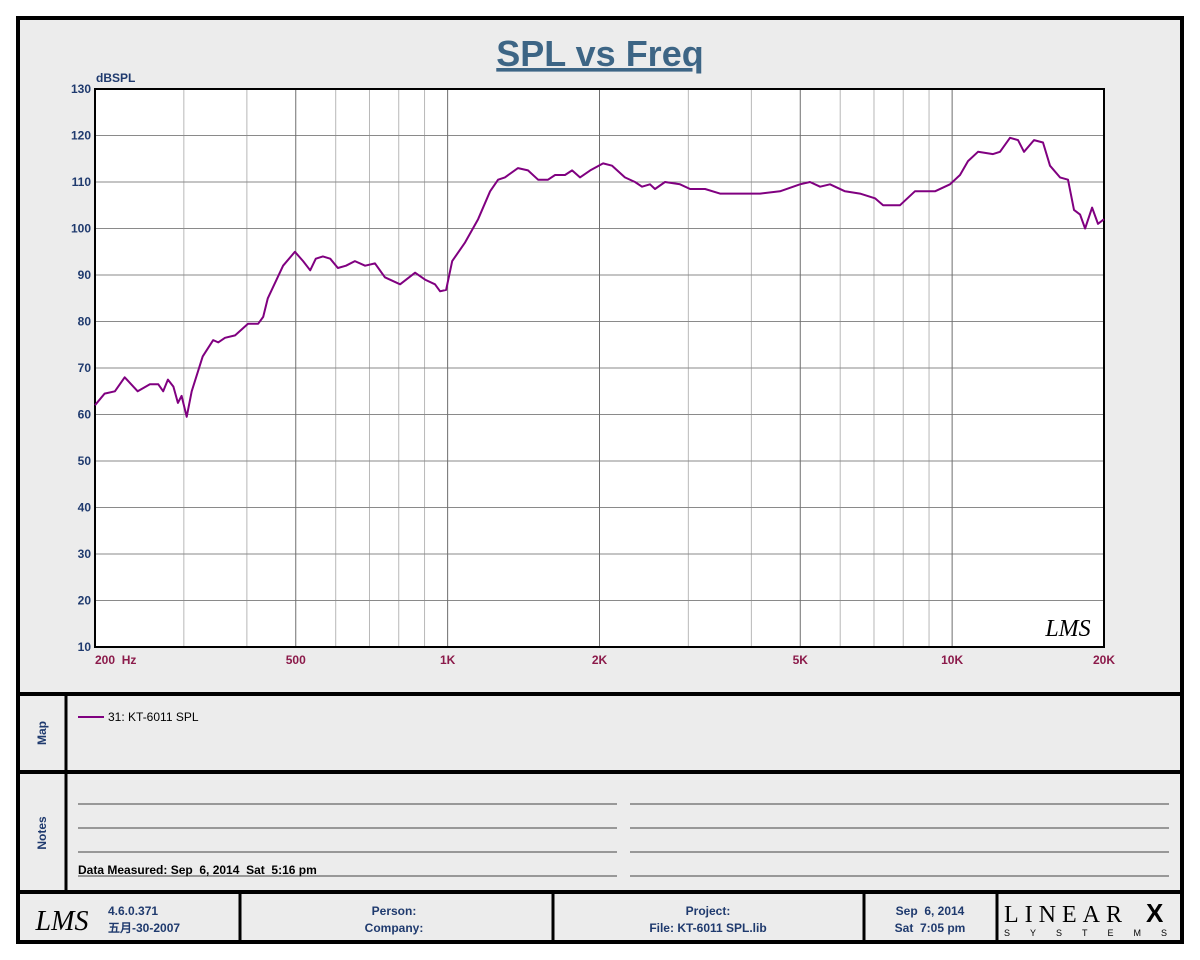 The image size is (1200, 960). Describe the element at coordinates (197, 870) in the screenshot. I see `notes-text: Data Measured: Sep 6, 2014 Sat 5:16 pm` at that location.